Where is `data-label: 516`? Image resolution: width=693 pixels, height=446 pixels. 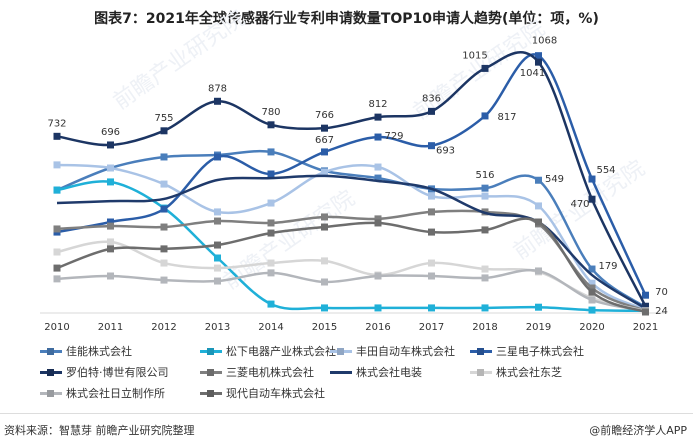 data-label: 516 is located at coordinates (484, 175).